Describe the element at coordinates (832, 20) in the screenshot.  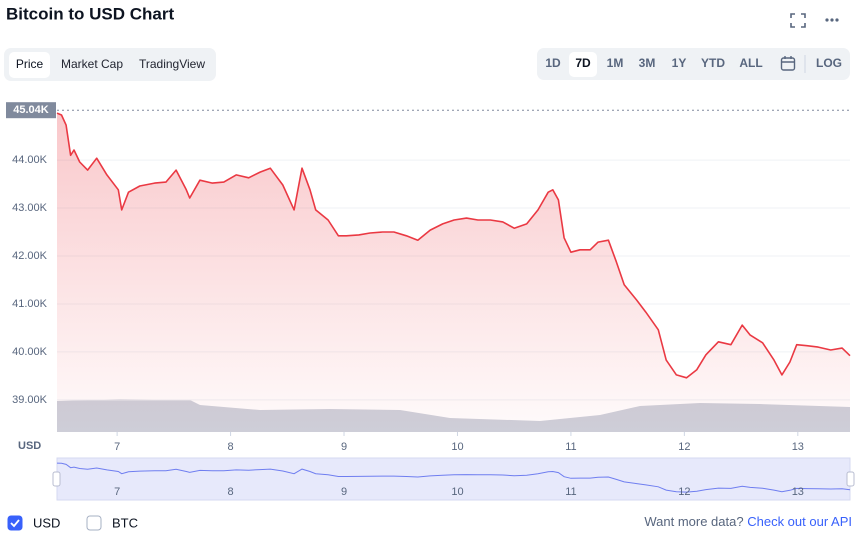
I see `more-icon` at that location.